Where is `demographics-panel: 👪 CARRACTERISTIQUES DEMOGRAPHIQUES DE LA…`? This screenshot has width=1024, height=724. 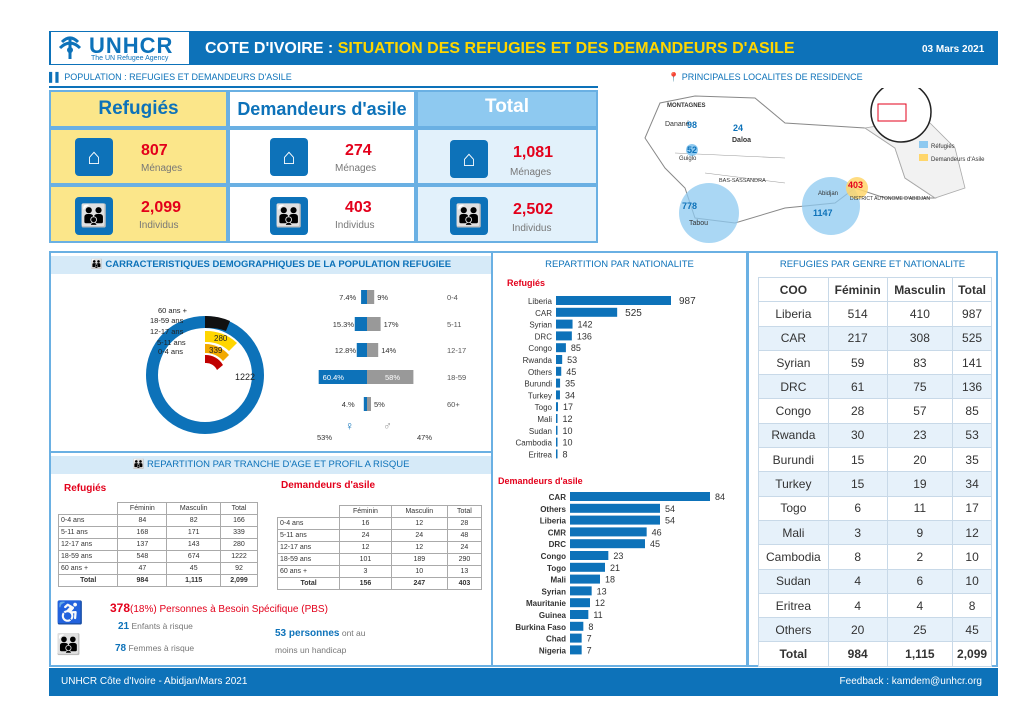 demographics-panel: 👪 CARRACTERISTIQUES DEMOGRAPHIQUES DE LA… is located at coordinates (271, 352).